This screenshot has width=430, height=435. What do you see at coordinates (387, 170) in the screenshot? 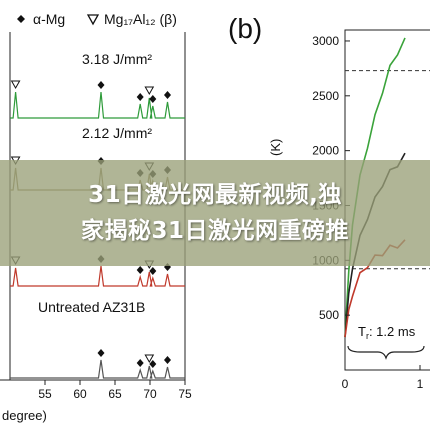
I see `reference-lines` at bounding box center [387, 170].